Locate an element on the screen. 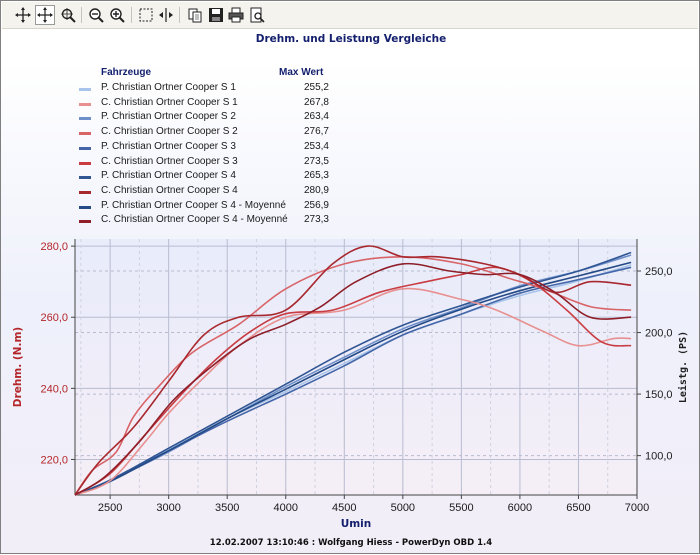 Image resolution: width=700 pixels, height=555 pixels. zoom-in-icon is located at coordinates (117, 15).